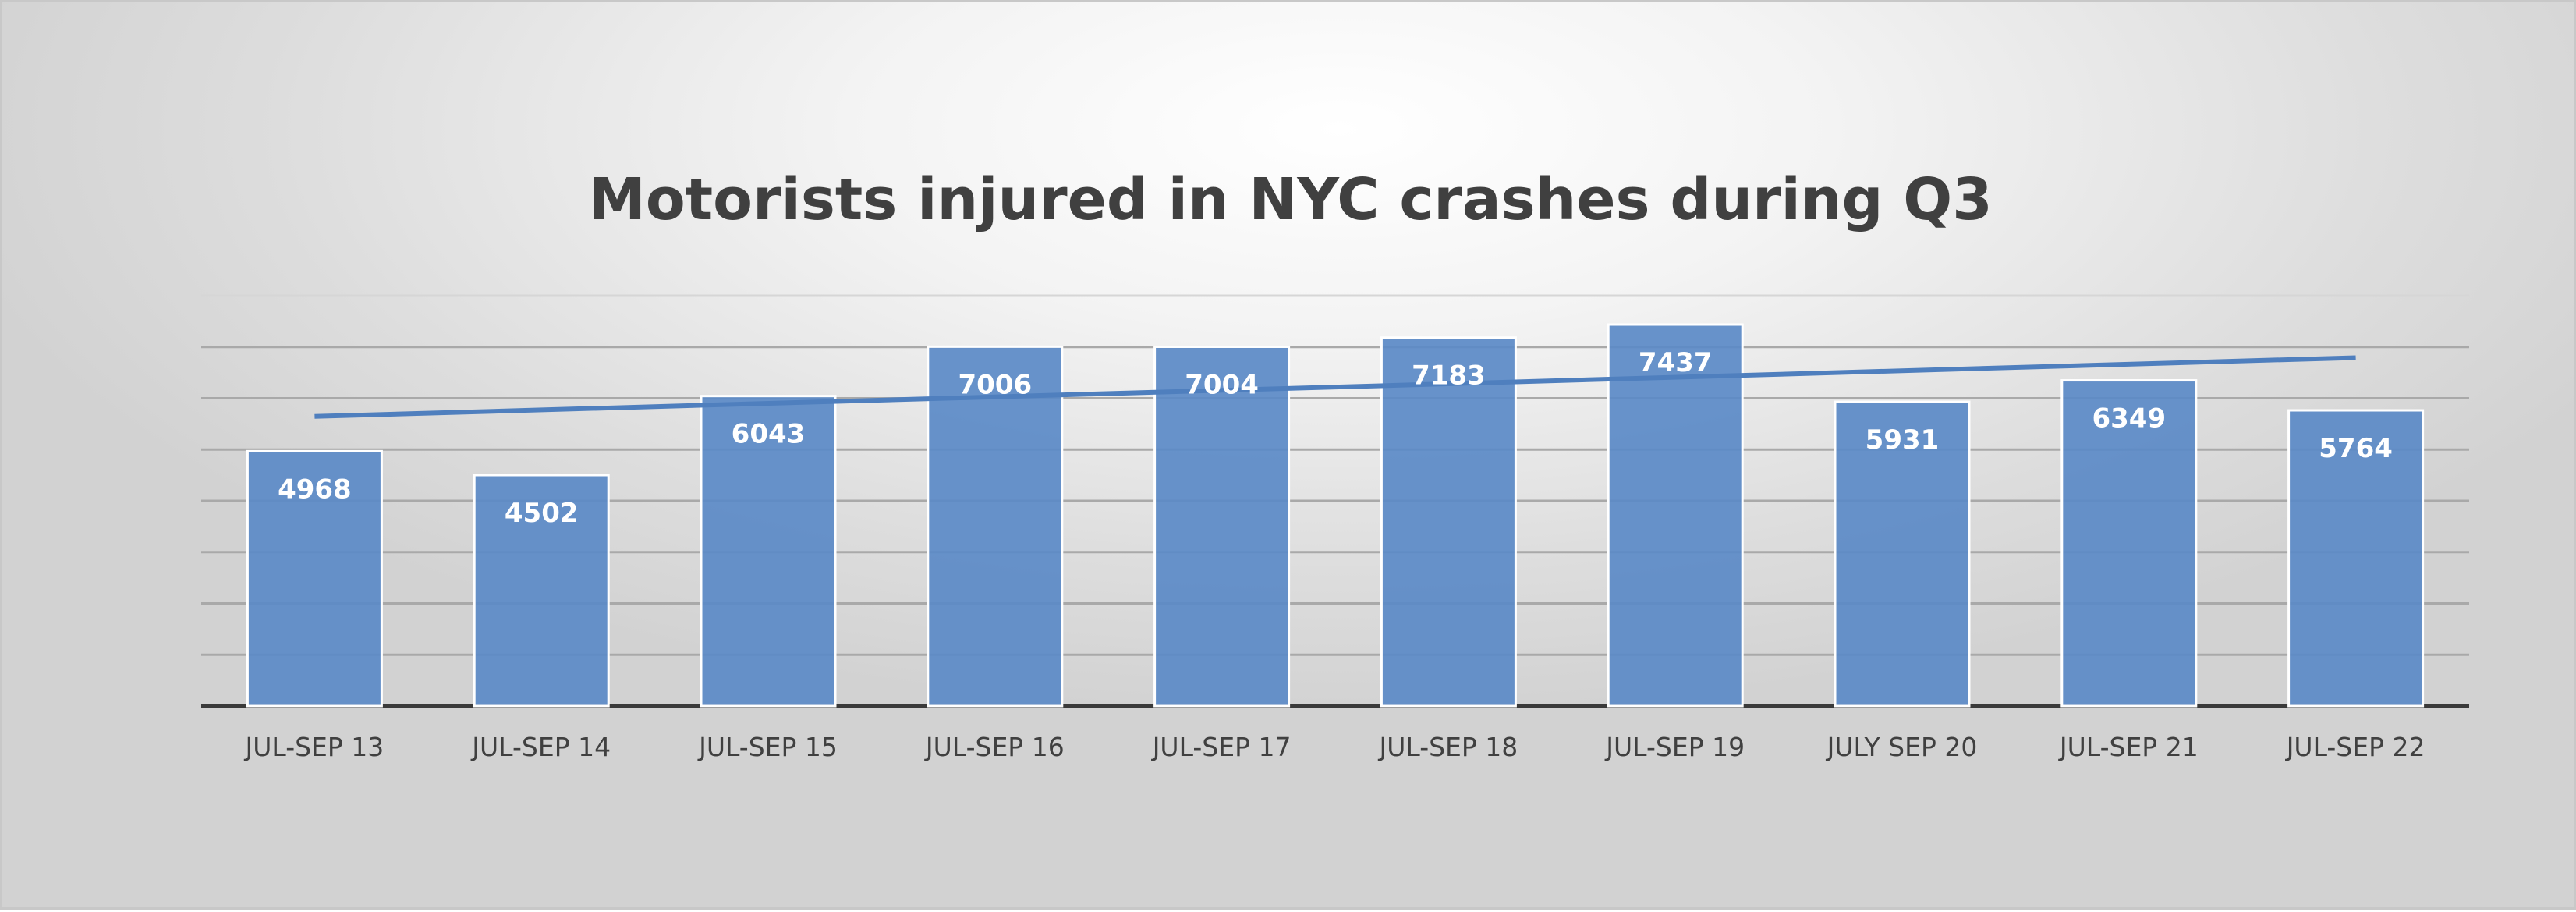 This screenshot has width=2576, height=912. Describe the element at coordinates (2129, 419) in the screenshot. I see `data-label: 6349` at that location.